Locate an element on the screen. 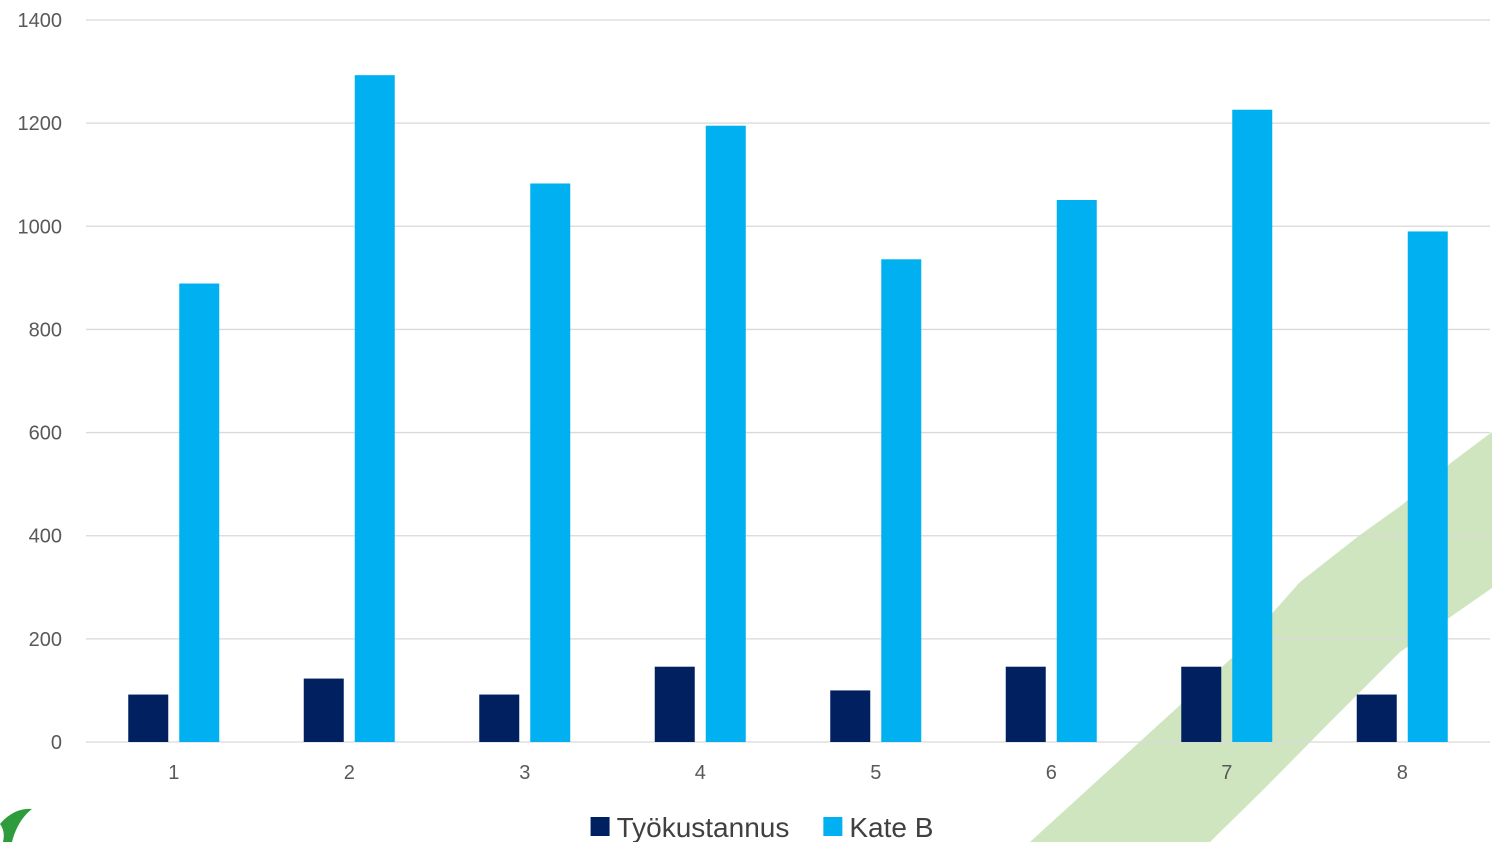 The width and height of the screenshot is (1492, 842). y-tick-label: 0 is located at coordinates (56, 743).